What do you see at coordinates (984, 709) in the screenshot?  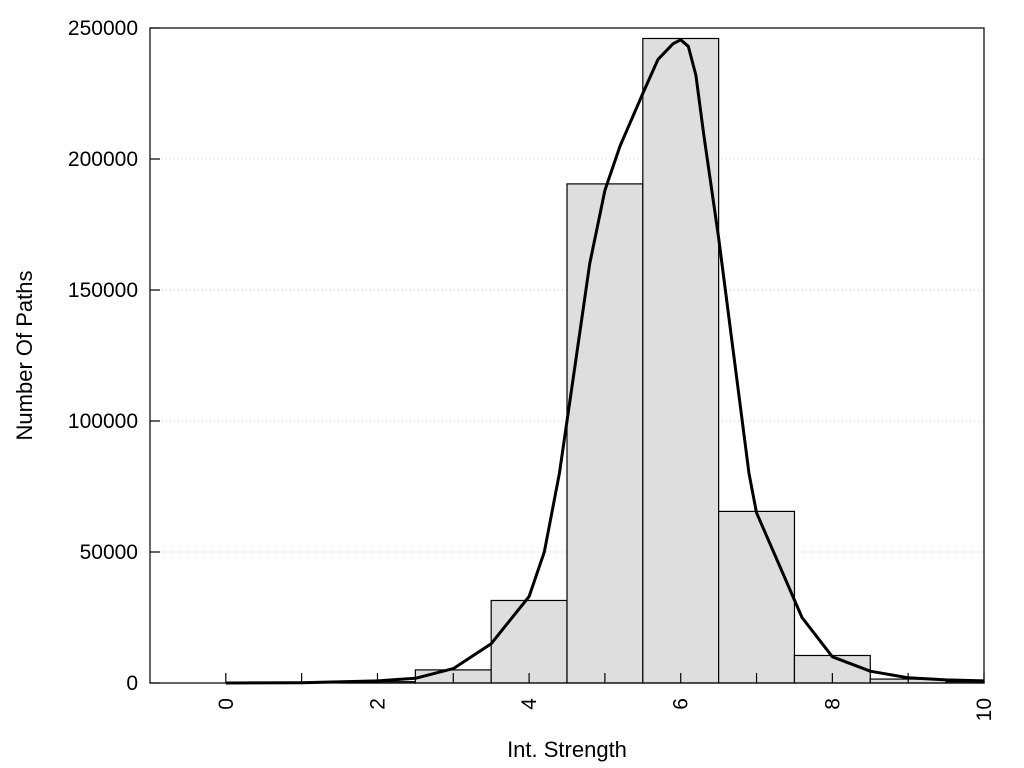 I see `x-tick-label: 10` at bounding box center [984, 709].